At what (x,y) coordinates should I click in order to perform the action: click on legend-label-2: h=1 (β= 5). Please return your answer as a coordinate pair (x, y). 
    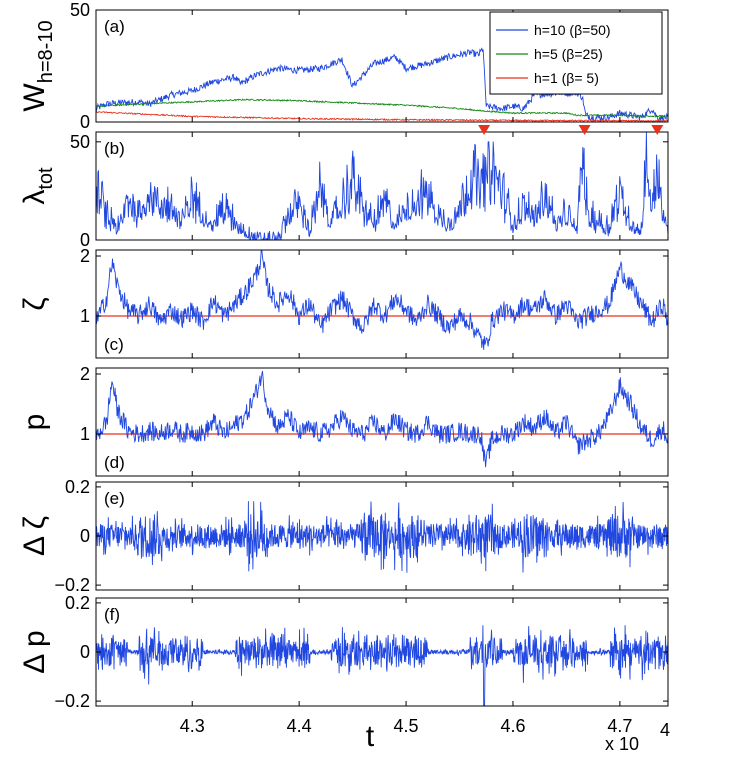
    Looking at the image, I should click on (566, 78).